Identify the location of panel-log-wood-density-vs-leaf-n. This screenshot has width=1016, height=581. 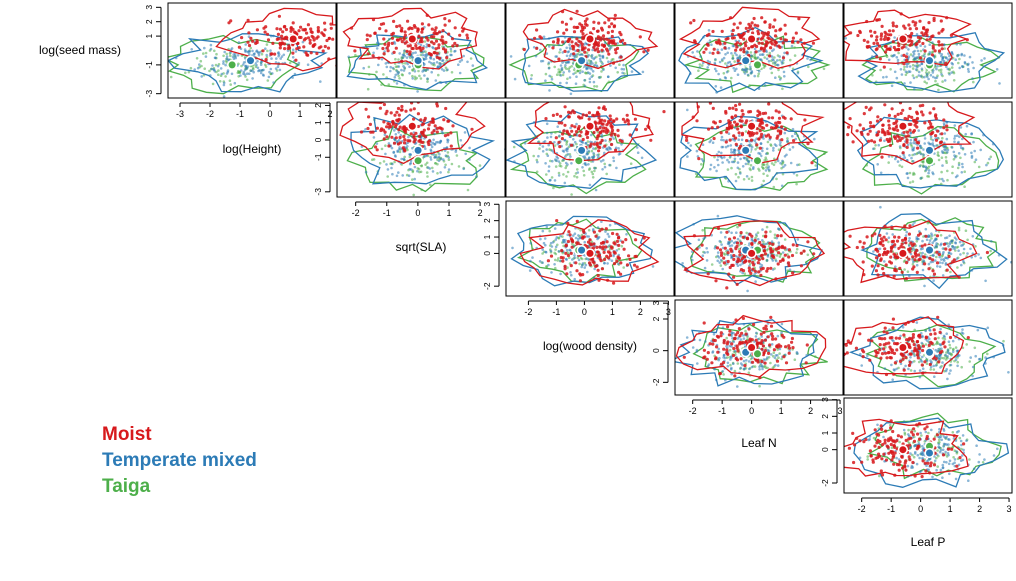
(759, 347).